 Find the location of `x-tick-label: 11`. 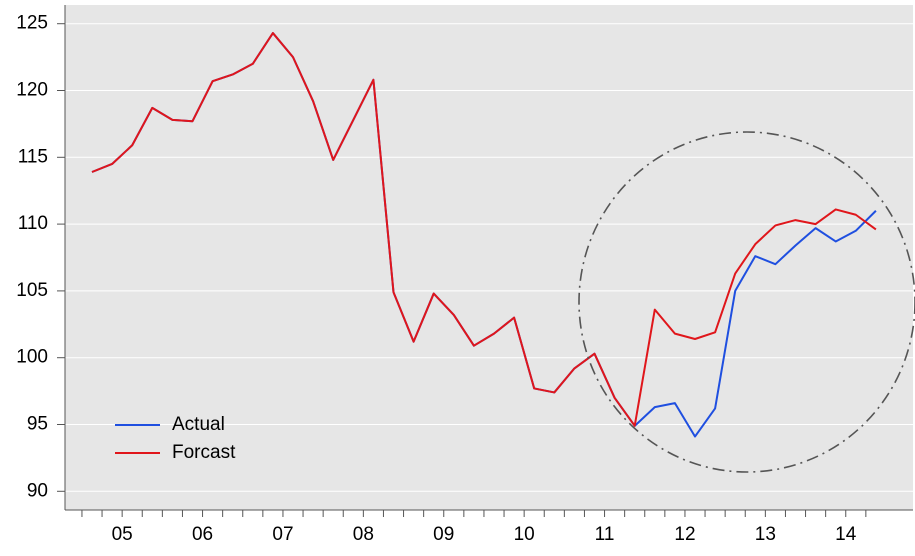

x-tick-label: 11 is located at coordinates (605, 534).